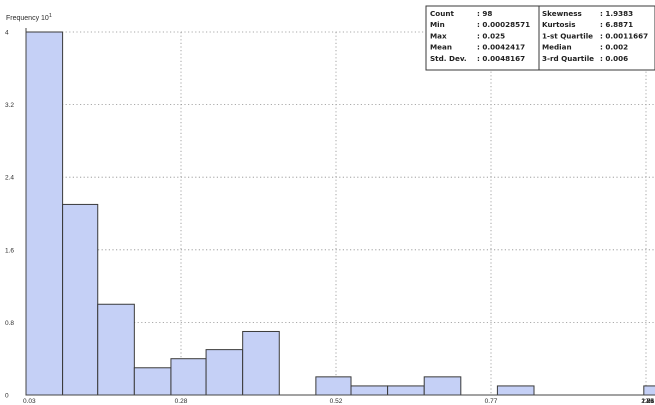  What do you see at coordinates (616, 24) in the screenshot?
I see `stat-value: : 6.8871` at bounding box center [616, 24].